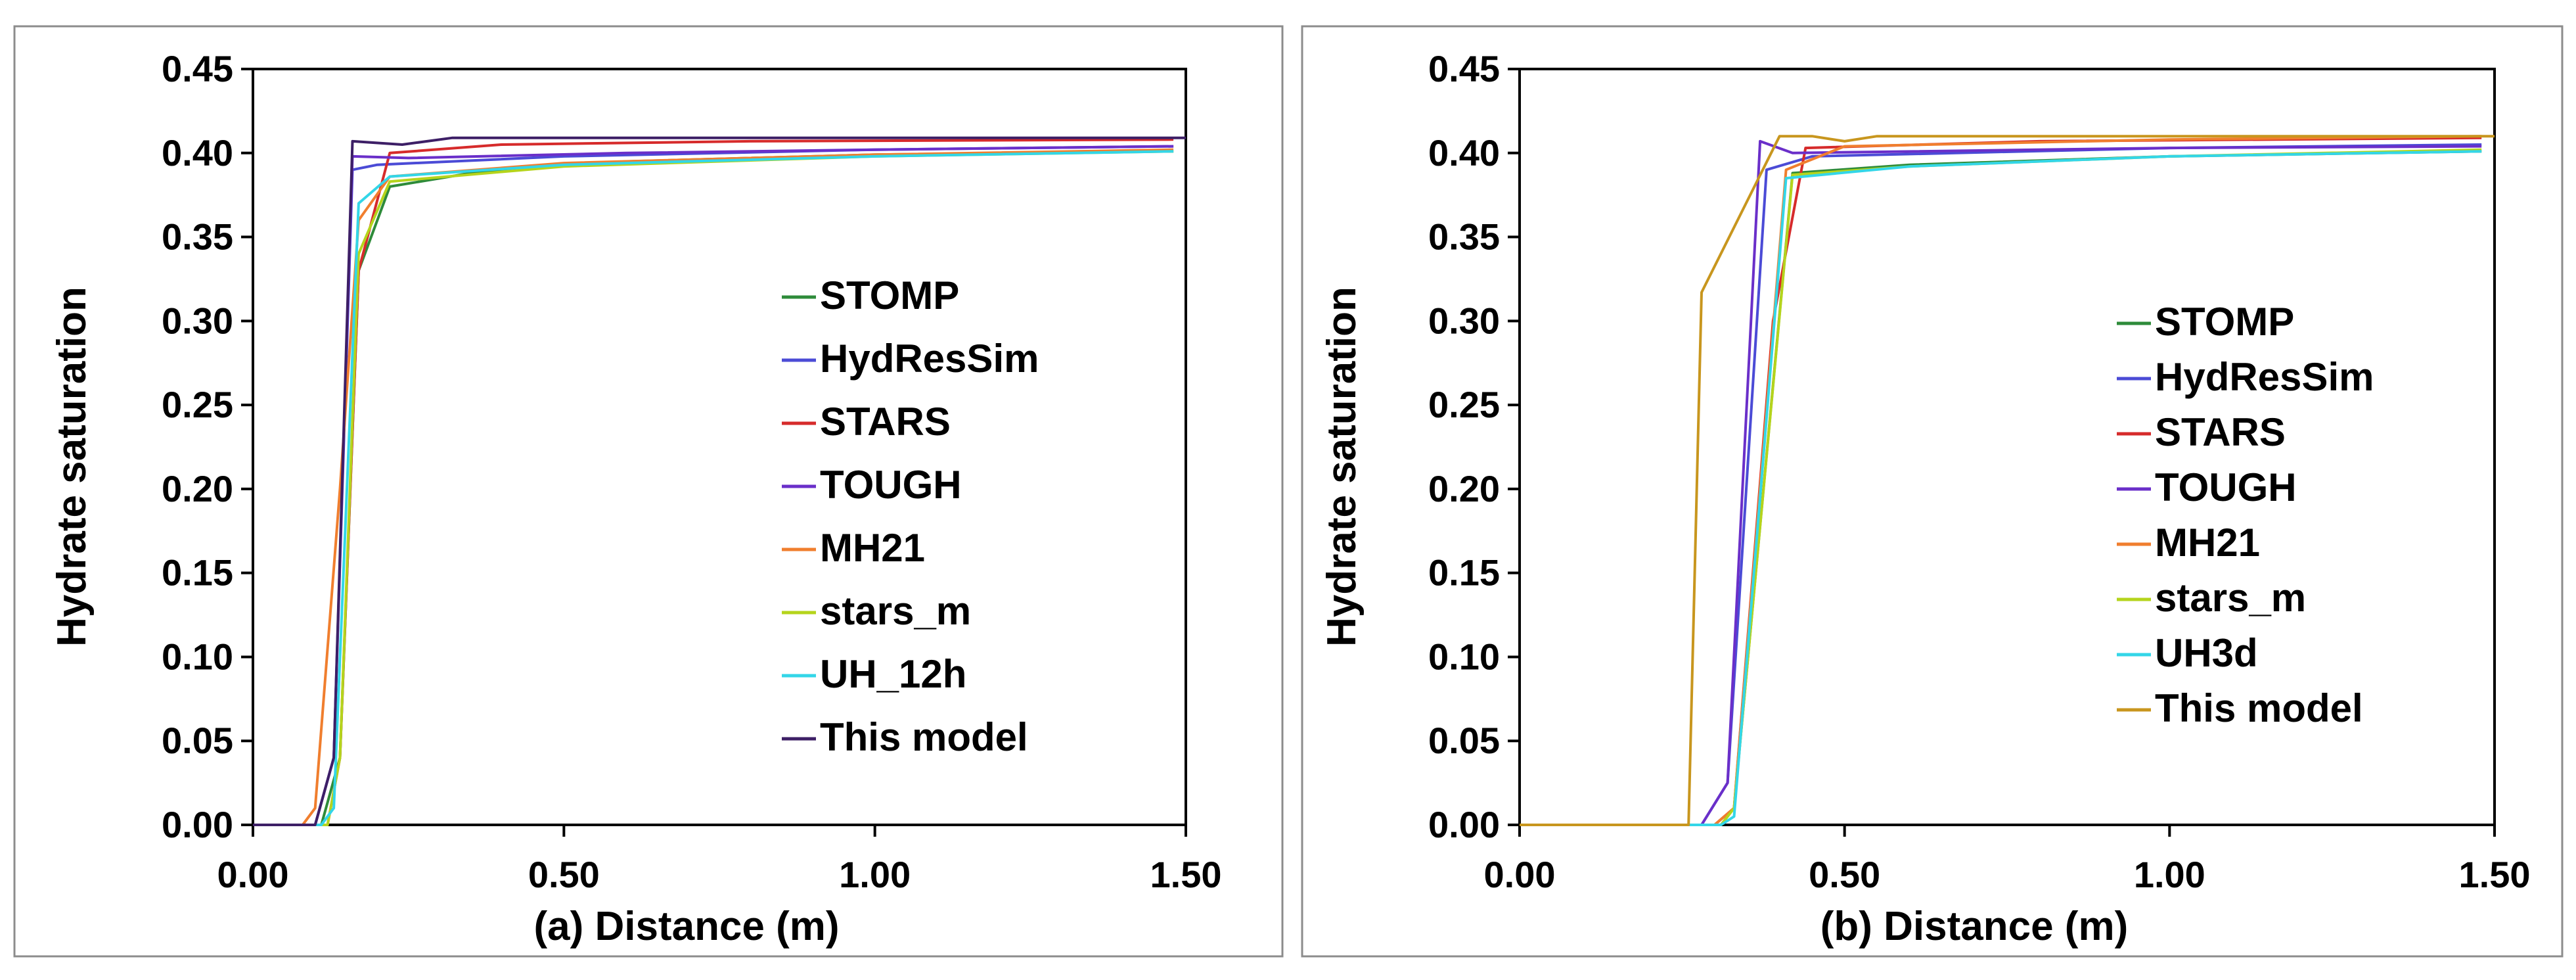 This screenshot has height=980, width=2576. Describe the element at coordinates (893, 674) in the screenshot. I see `legend-entry: UH_12h` at that location.